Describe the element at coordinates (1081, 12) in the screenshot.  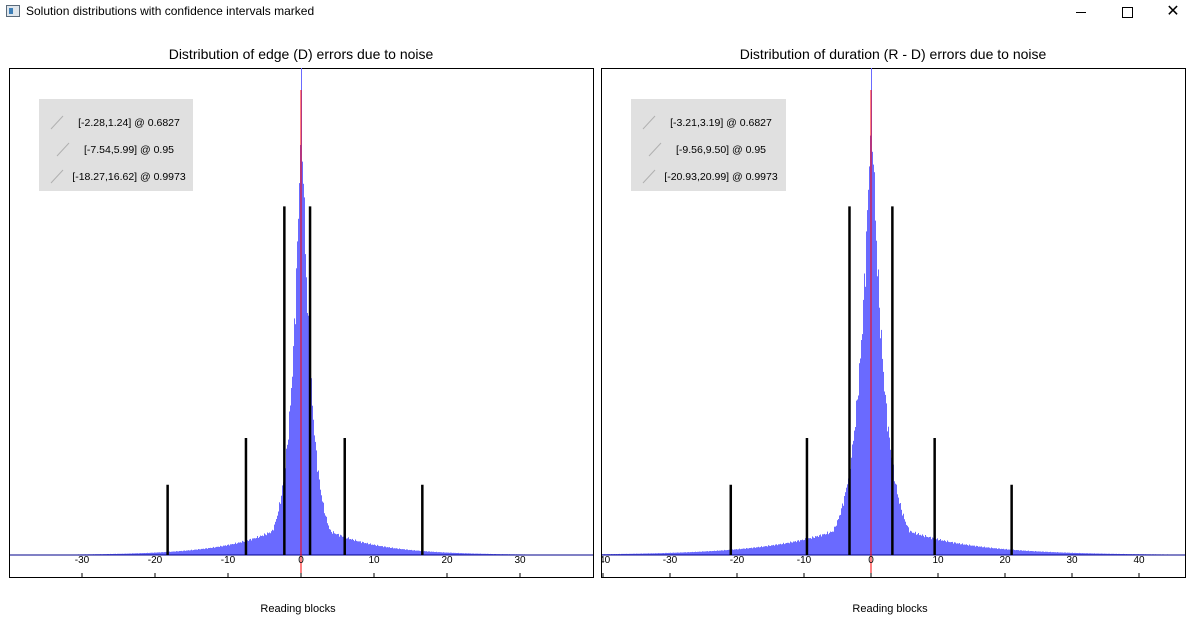
I see `minimize-button` at that location.